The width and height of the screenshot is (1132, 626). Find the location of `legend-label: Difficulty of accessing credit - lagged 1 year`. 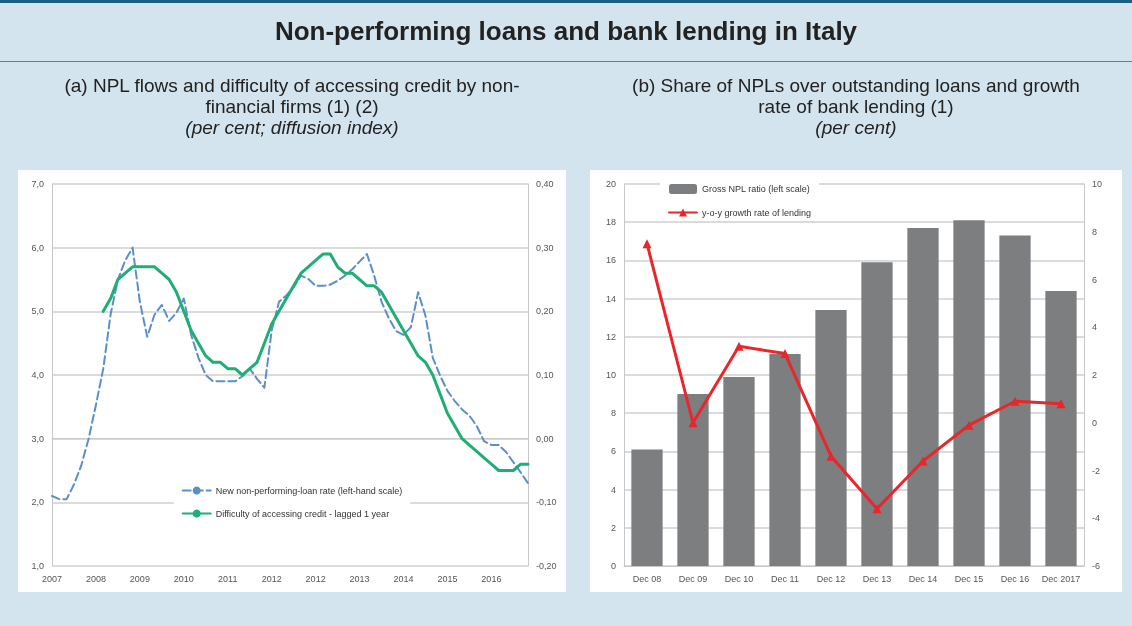

legend-label: Difficulty of accessing credit - lagged 1 year is located at coordinates (302, 513).